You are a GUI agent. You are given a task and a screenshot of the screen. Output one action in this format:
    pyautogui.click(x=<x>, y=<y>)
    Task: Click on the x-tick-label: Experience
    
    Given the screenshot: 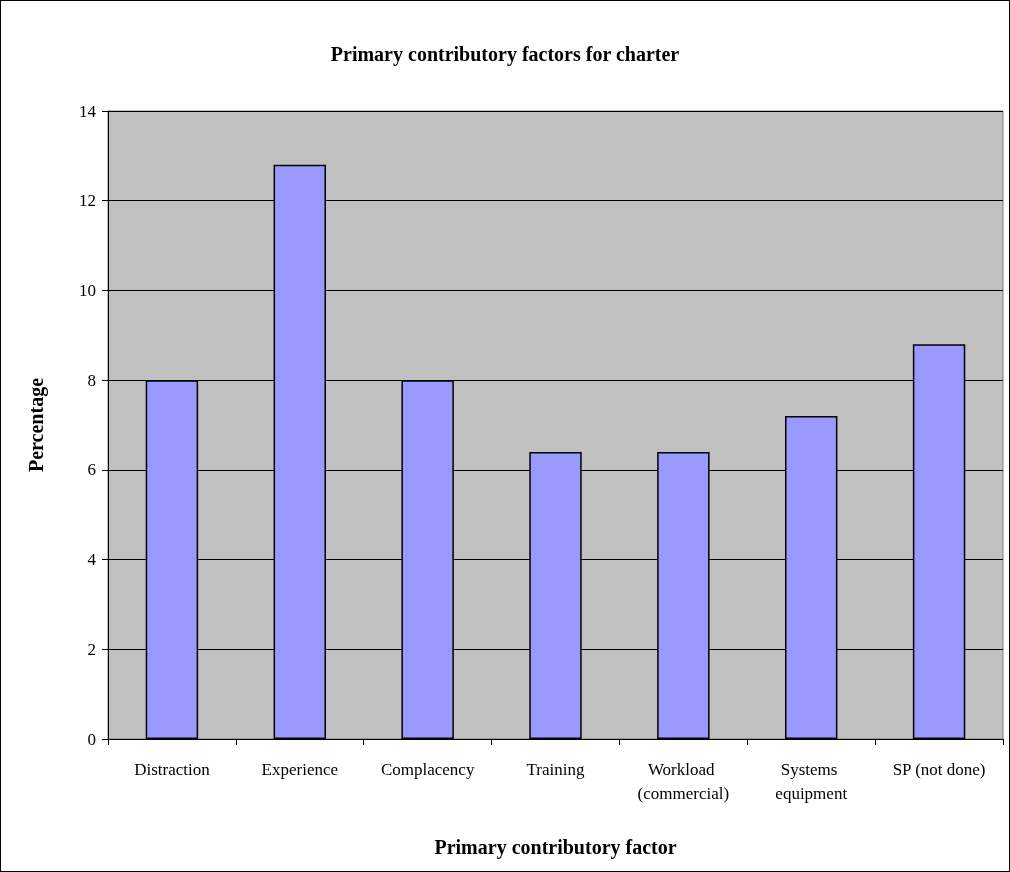 What is the action you would take?
    pyautogui.click(x=300, y=769)
    